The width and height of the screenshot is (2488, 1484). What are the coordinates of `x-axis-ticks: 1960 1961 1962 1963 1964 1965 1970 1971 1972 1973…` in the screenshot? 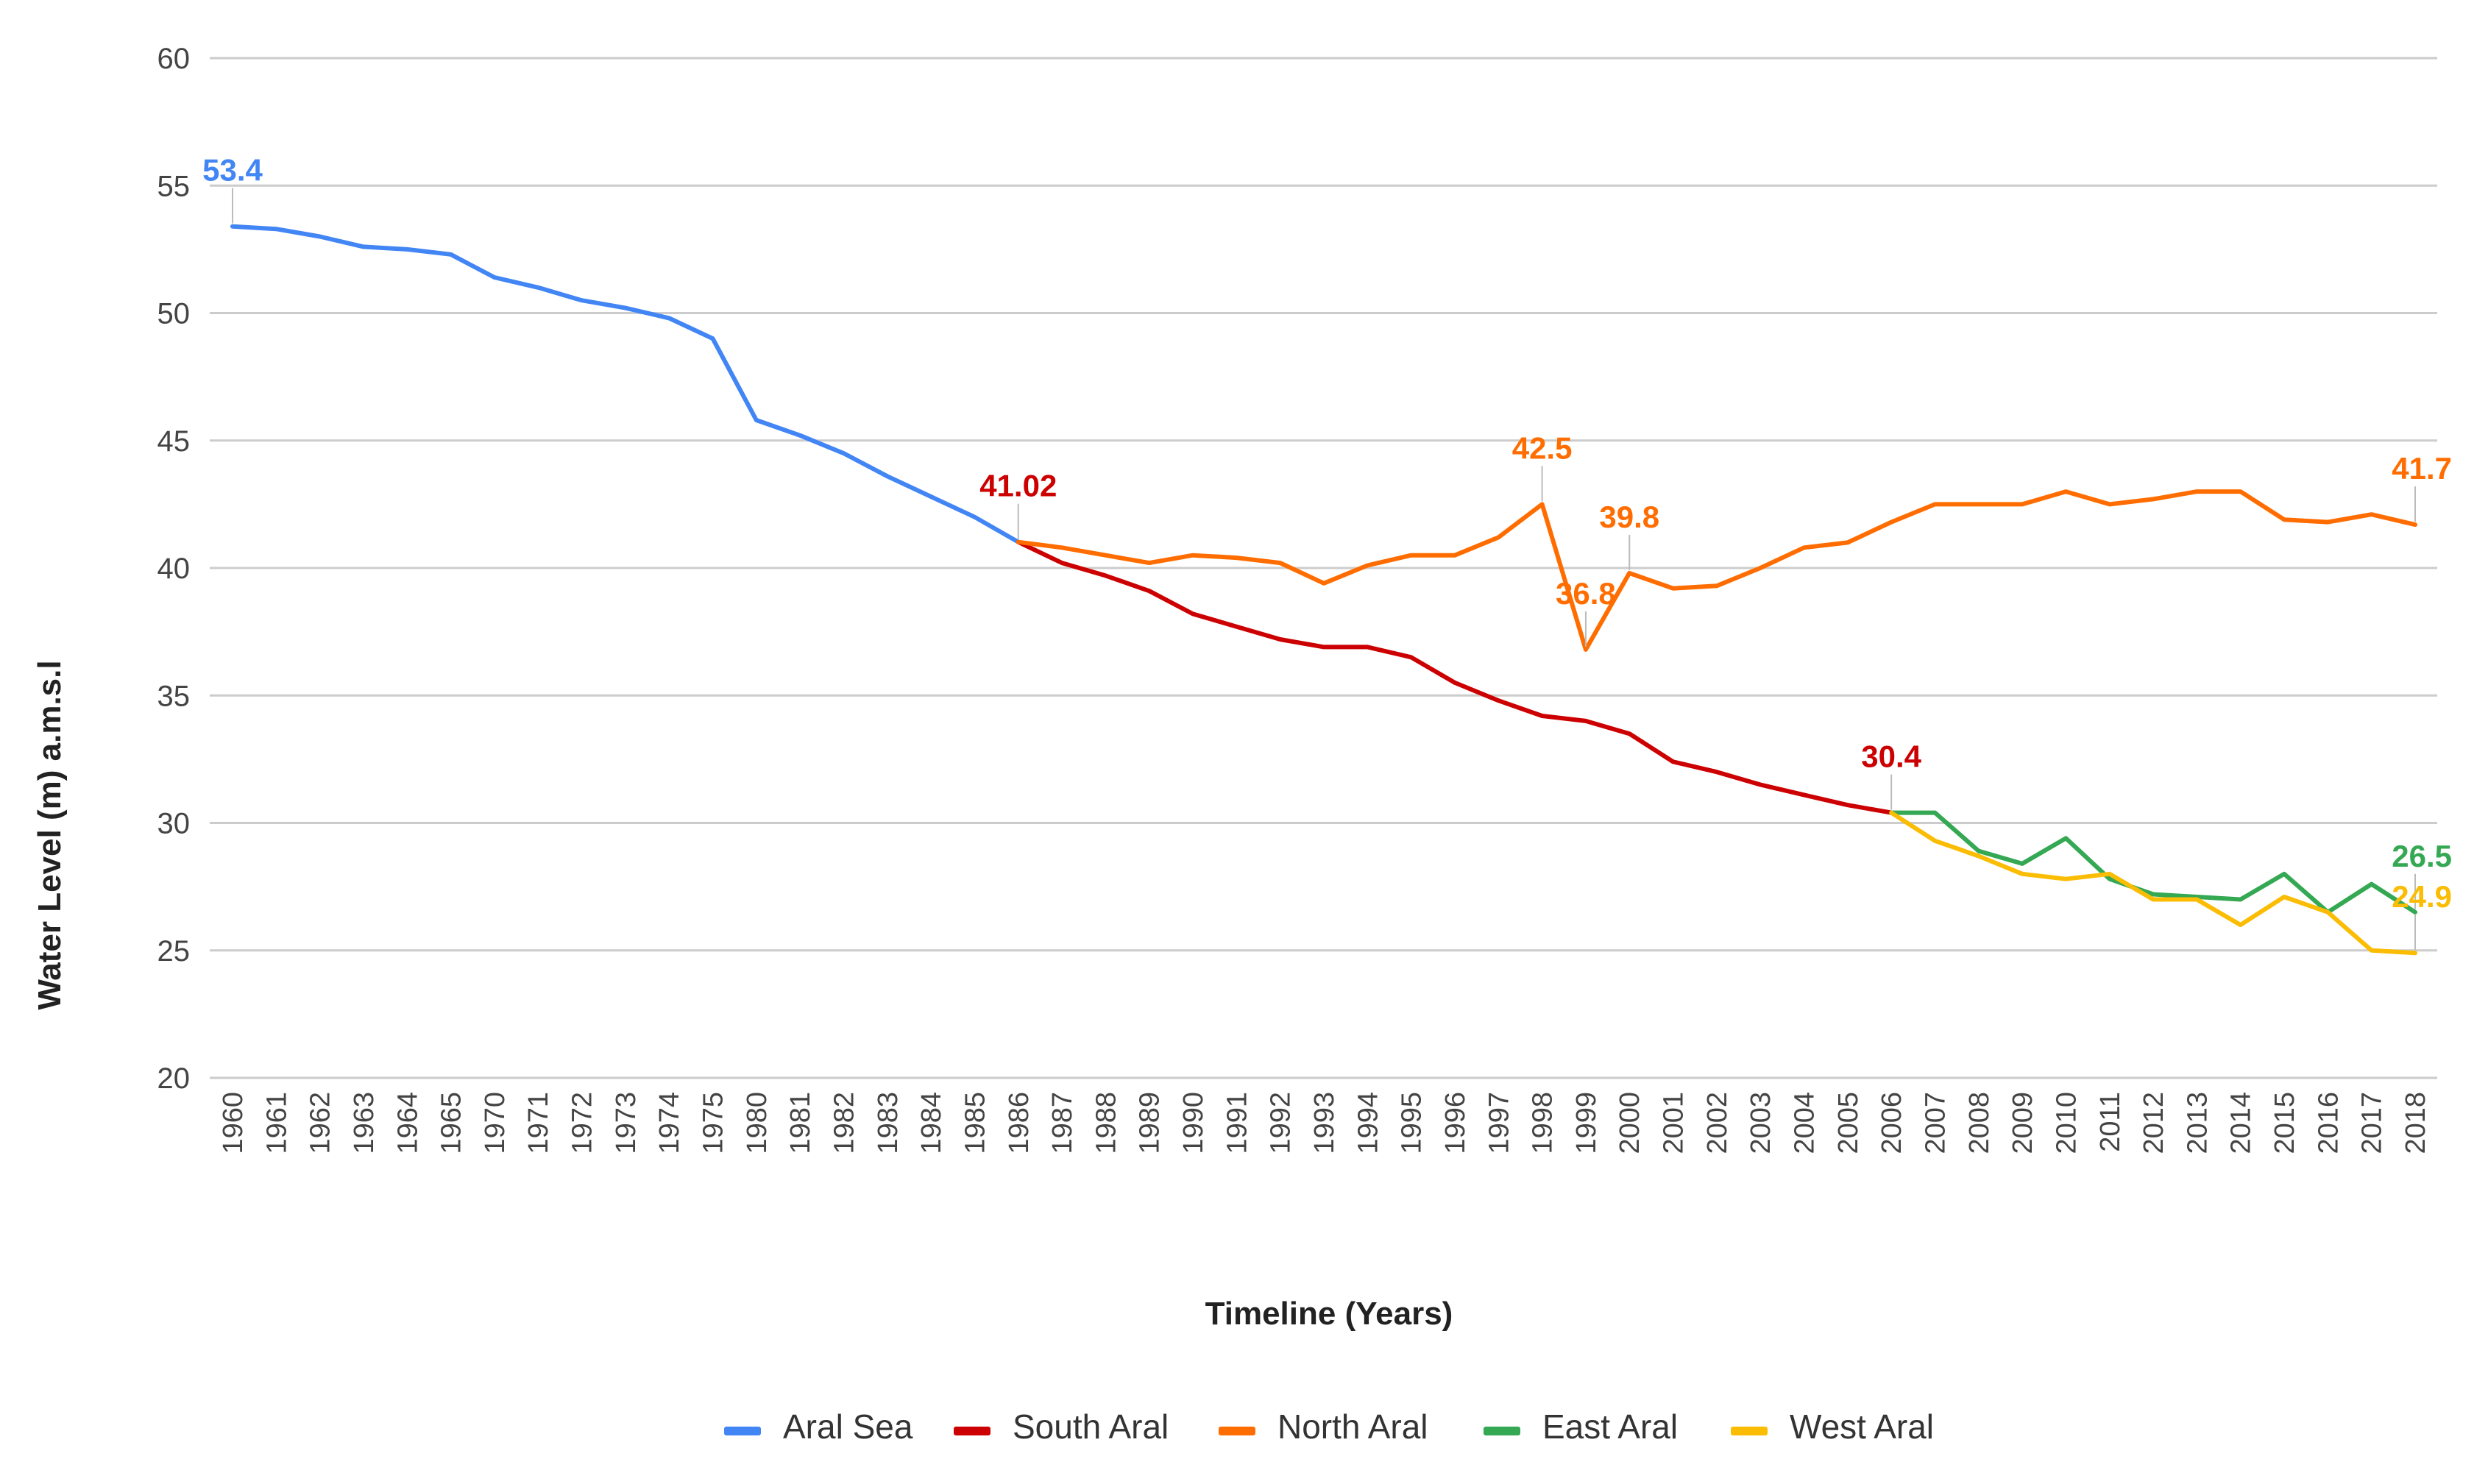 It's located at (1324, 1123).